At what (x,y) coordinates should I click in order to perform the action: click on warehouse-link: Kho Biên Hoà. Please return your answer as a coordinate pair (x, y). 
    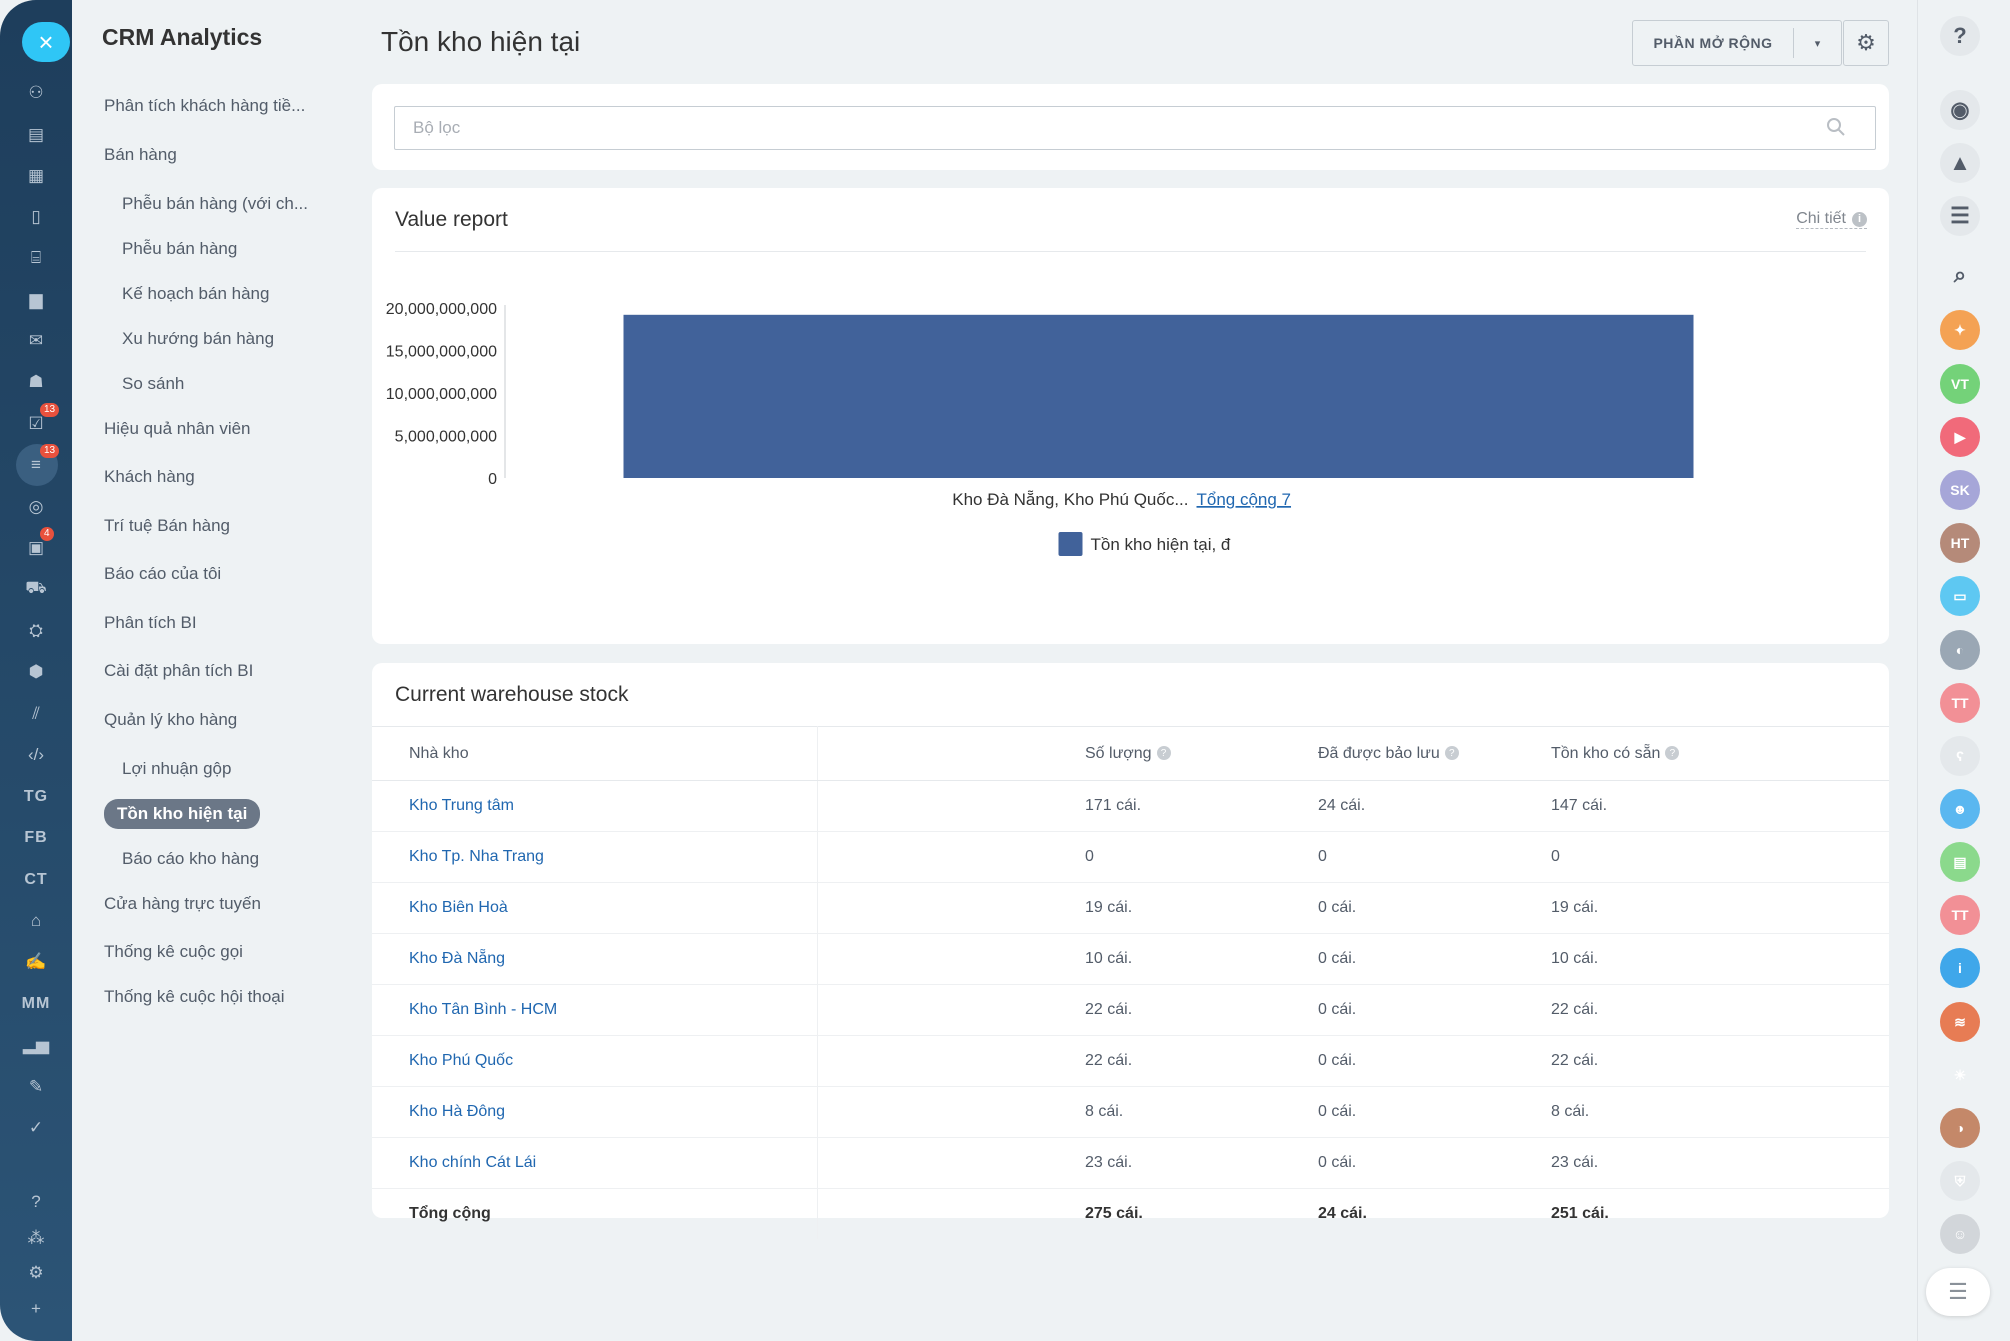
    Looking at the image, I should click on (458, 907).